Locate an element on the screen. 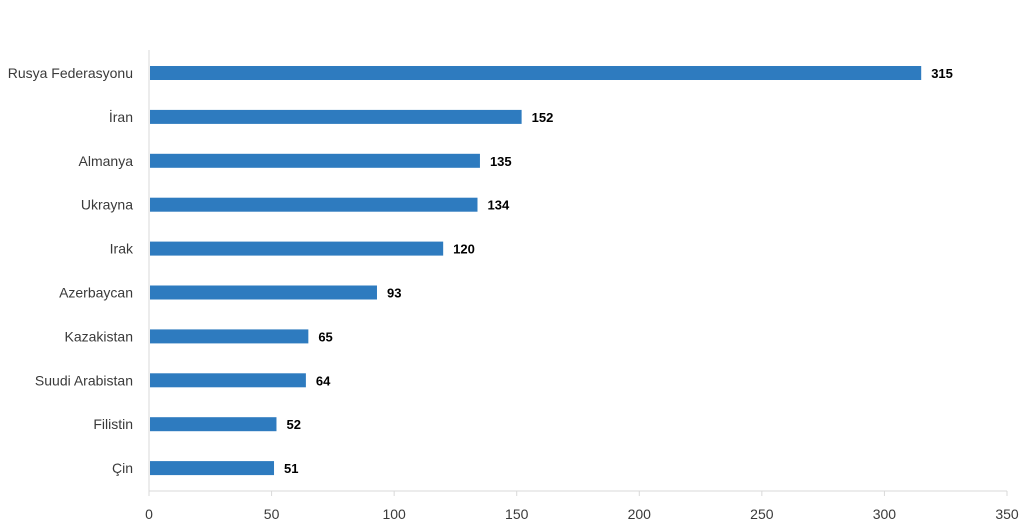 Image resolution: width=1024 pixels, height=531 pixels. data-label: 64 is located at coordinates (323, 380).